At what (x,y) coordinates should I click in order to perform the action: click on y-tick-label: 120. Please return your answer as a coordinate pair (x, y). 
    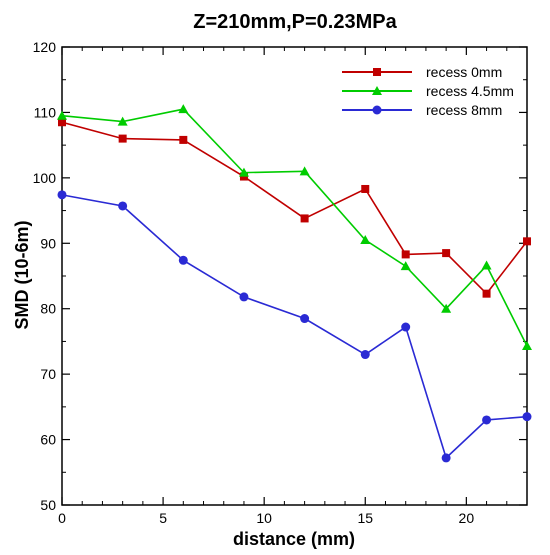
    Looking at the image, I should click on (45, 47).